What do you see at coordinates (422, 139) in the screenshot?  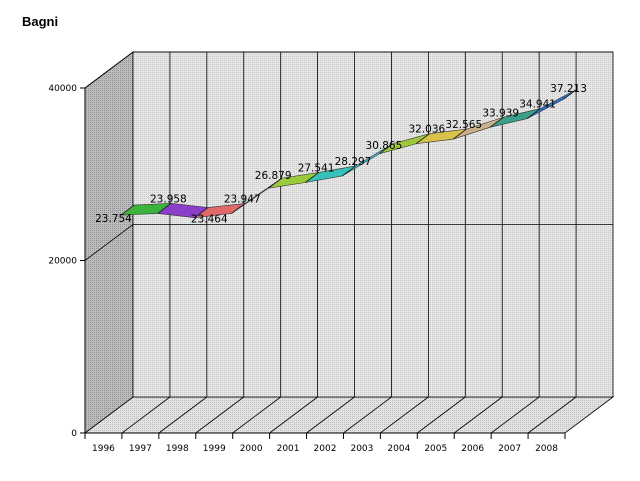 I see `data-point-2004` at bounding box center [422, 139].